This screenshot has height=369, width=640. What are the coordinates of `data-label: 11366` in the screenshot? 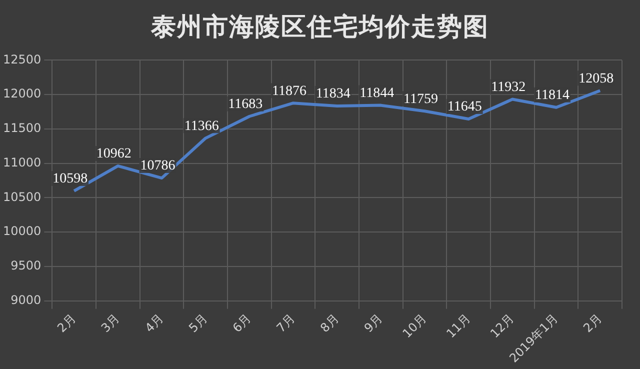 It's located at (201, 126).